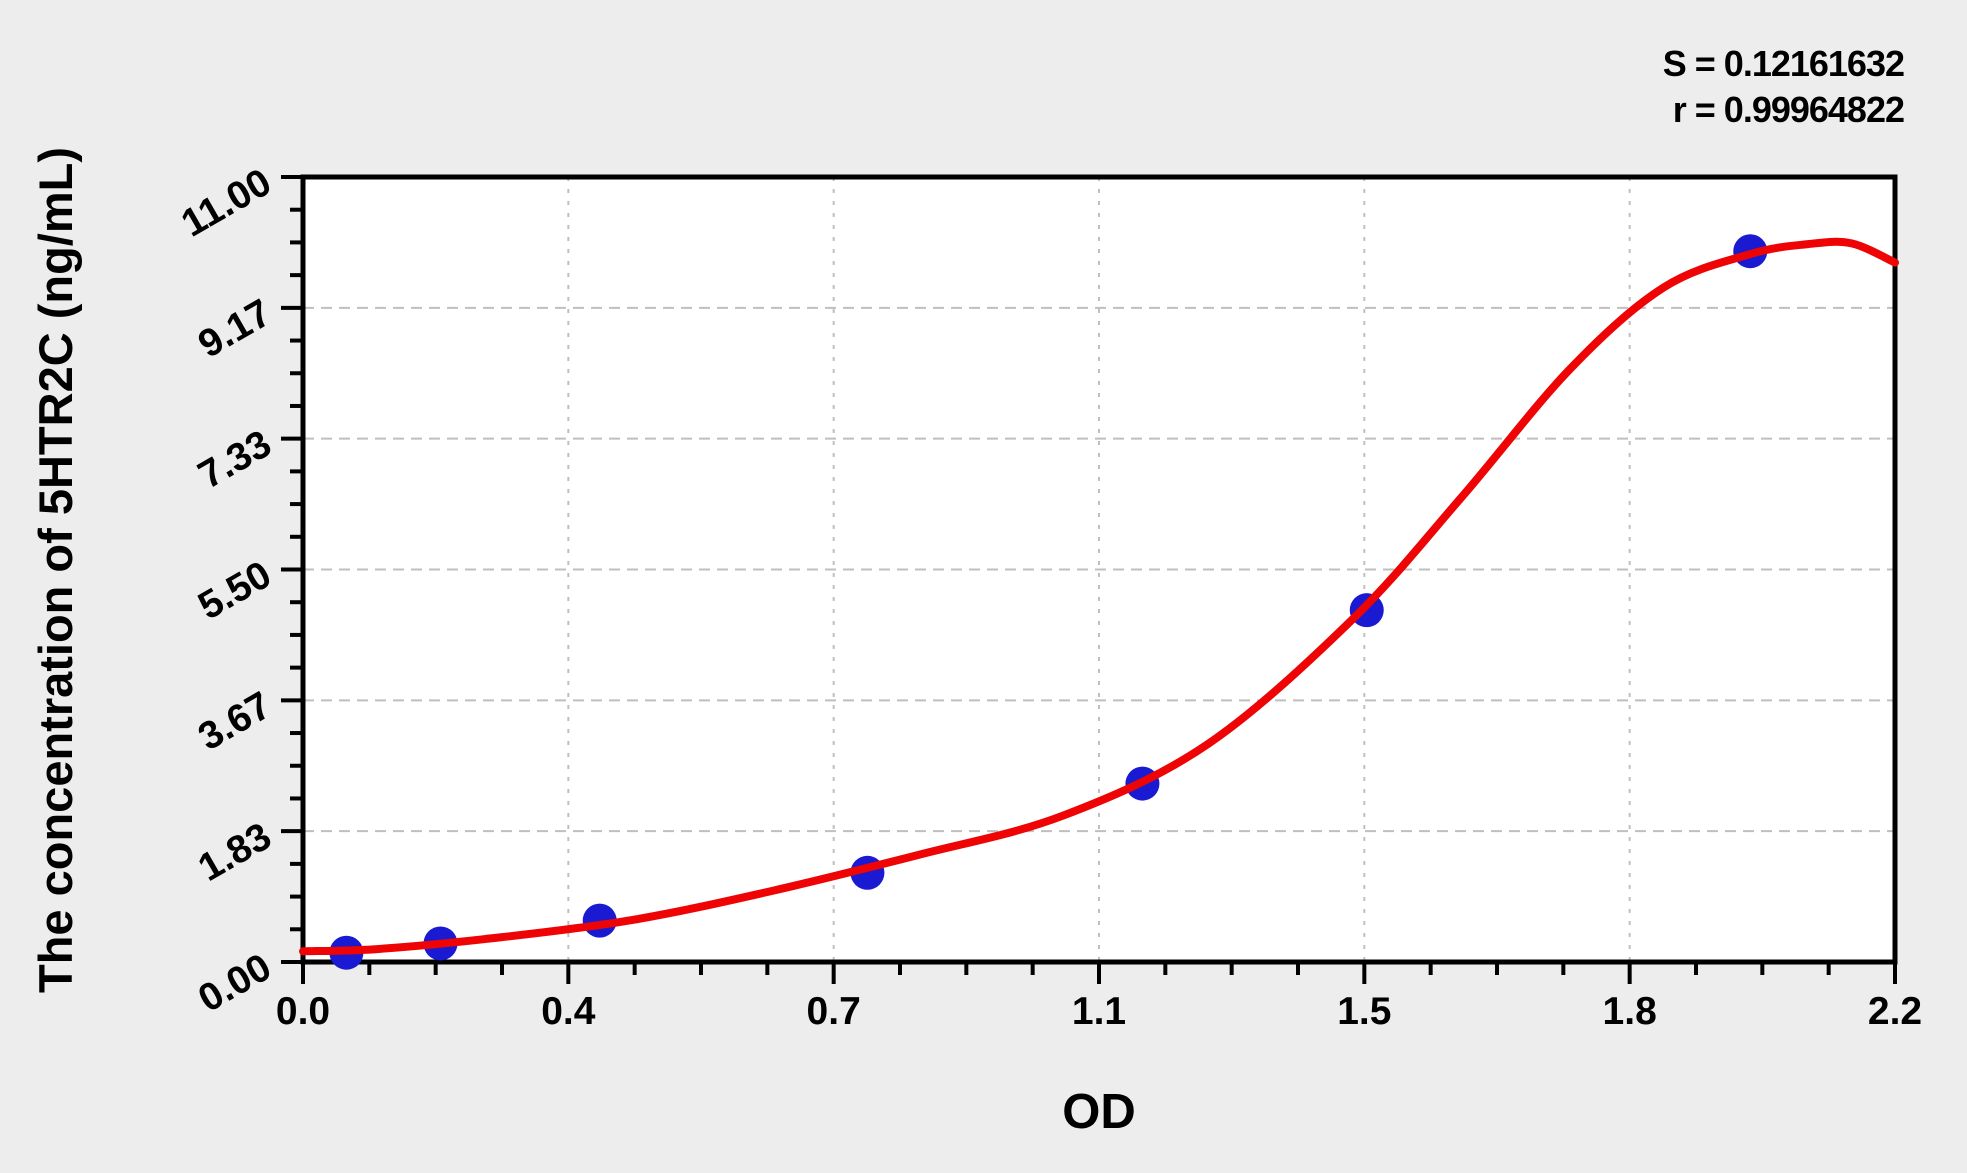 The height and width of the screenshot is (1173, 1967). Describe the element at coordinates (234, 459) in the screenshot. I see `y-tick-label: 7.33` at that location.